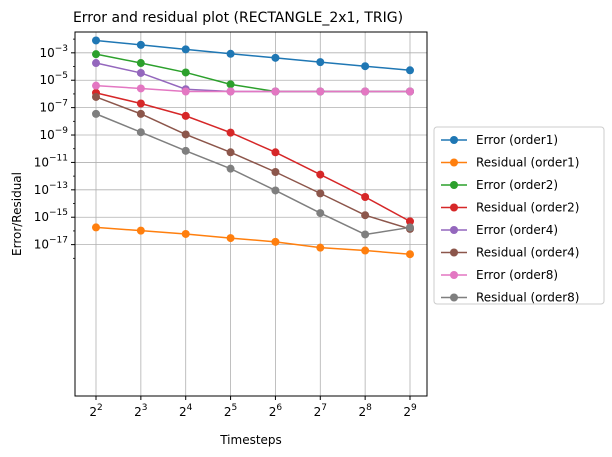 This screenshot has width=612, height=457. I want to click on x-tick-label: 22, so click(95, 411).